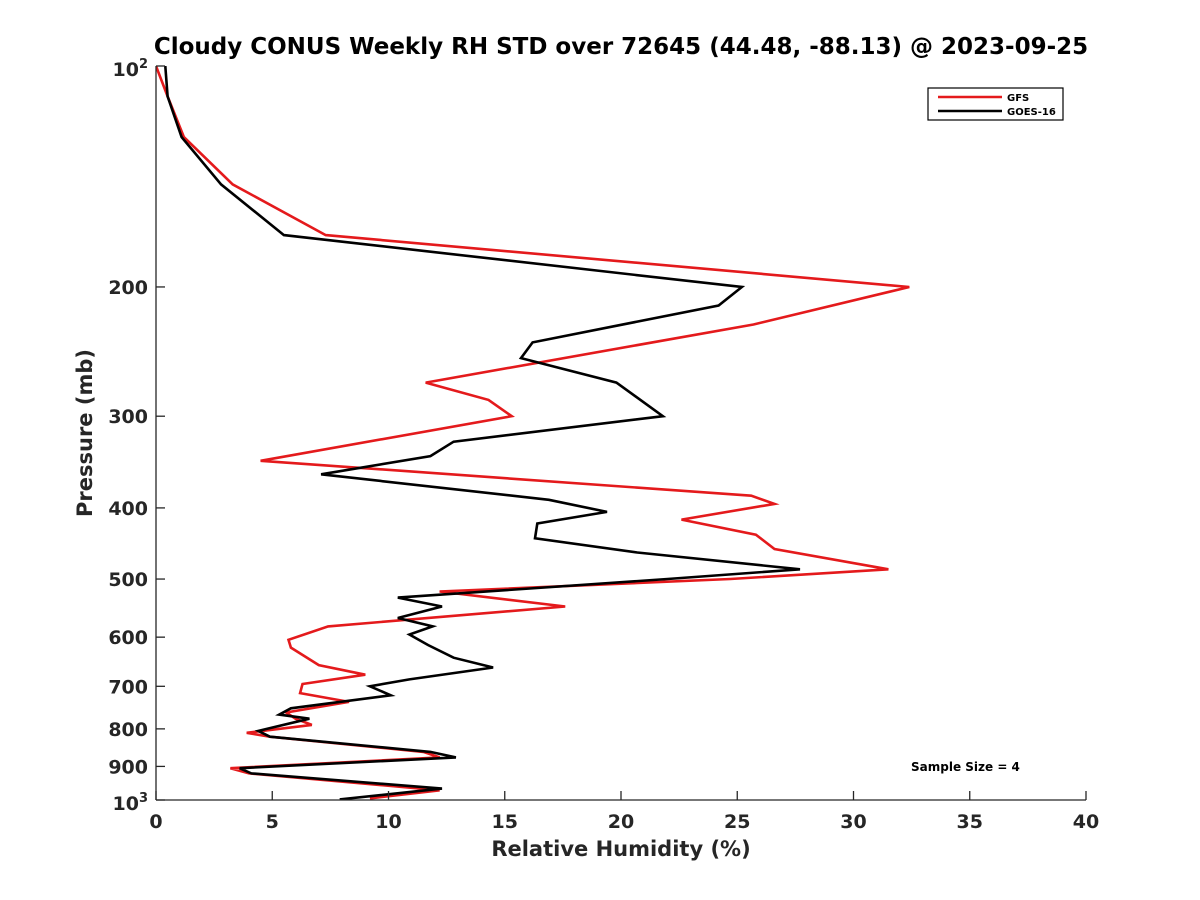 This screenshot has width=1200, height=900. Describe the element at coordinates (621, 822) in the screenshot. I see `x-tick-label: 20` at that location.